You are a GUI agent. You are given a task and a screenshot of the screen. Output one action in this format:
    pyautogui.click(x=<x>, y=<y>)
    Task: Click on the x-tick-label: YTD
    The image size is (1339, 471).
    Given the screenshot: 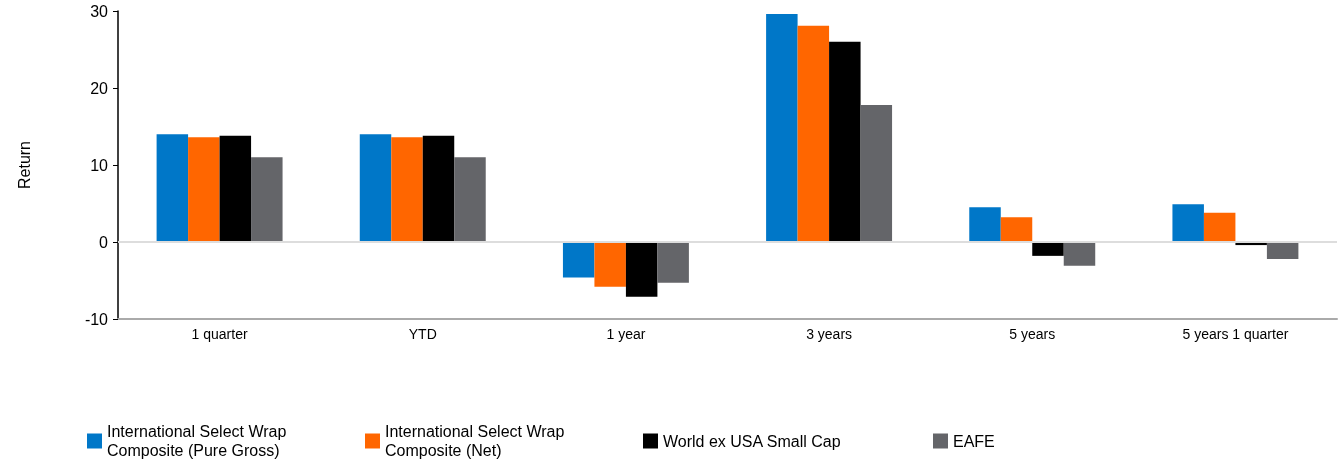 What is the action you would take?
    pyautogui.click(x=422, y=334)
    